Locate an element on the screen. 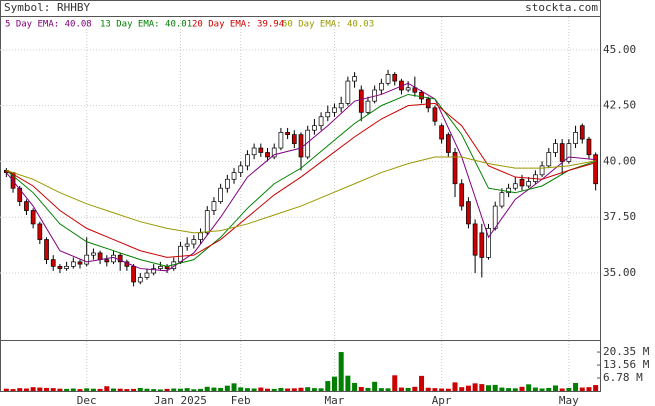  legend-entry: 5 Day EMA: 40.08 is located at coordinates (48, 25).